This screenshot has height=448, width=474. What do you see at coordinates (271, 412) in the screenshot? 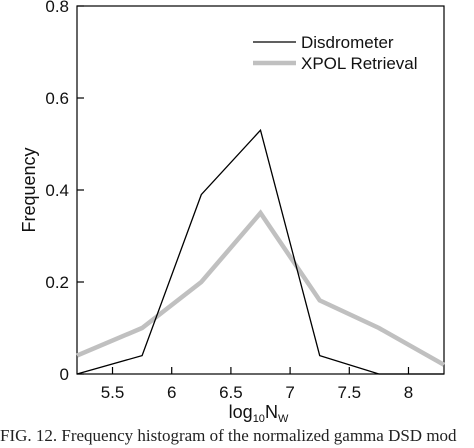
I see `x-axis-title-part: N` at bounding box center [271, 412].